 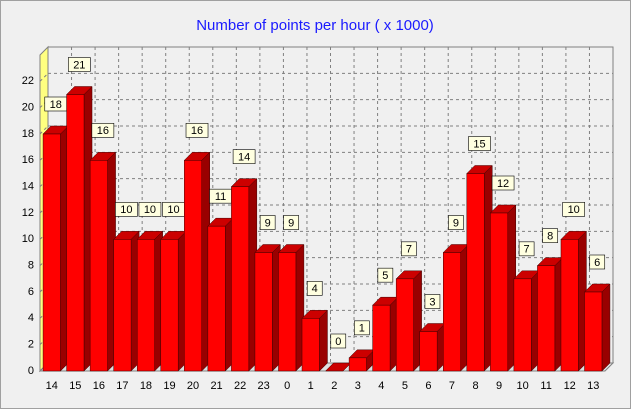 What do you see at coordinates (75, 386) in the screenshot?
I see `x-tick-label: 15` at bounding box center [75, 386].